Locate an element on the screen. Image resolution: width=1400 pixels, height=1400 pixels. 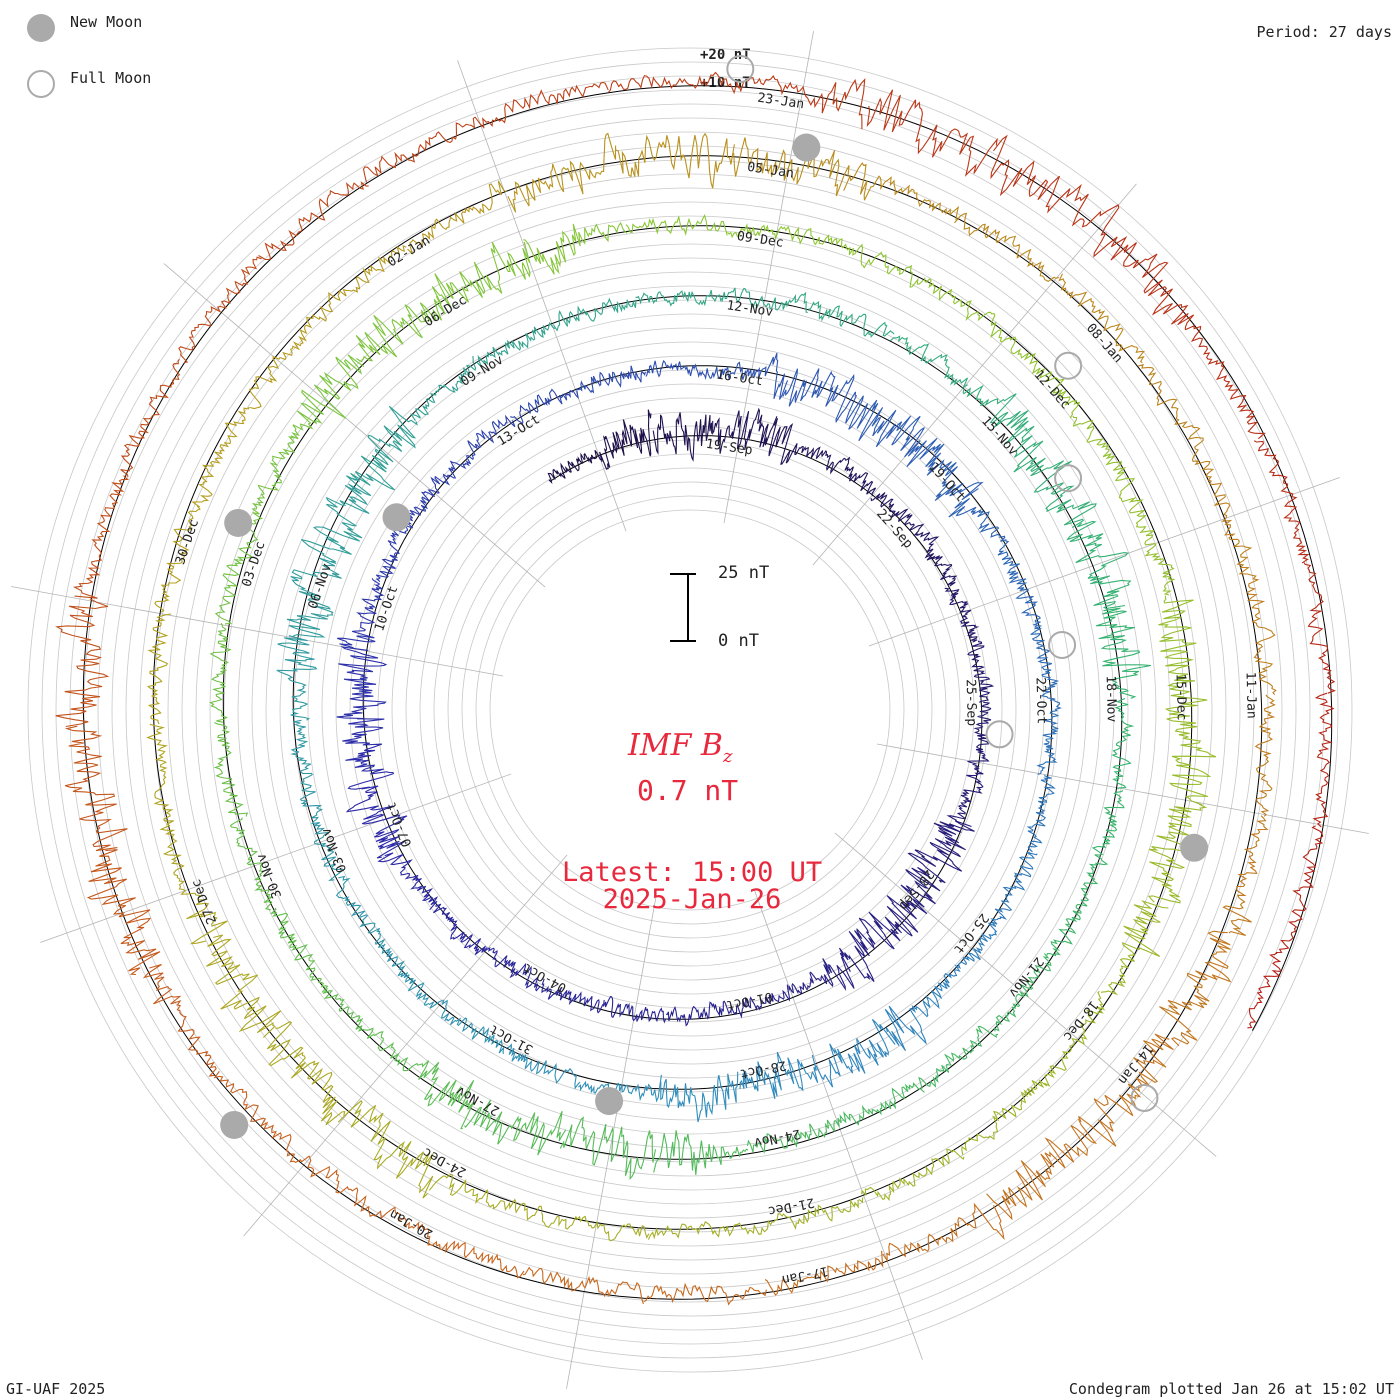
date-label: 01-Oct is located at coordinates (749, 1000).